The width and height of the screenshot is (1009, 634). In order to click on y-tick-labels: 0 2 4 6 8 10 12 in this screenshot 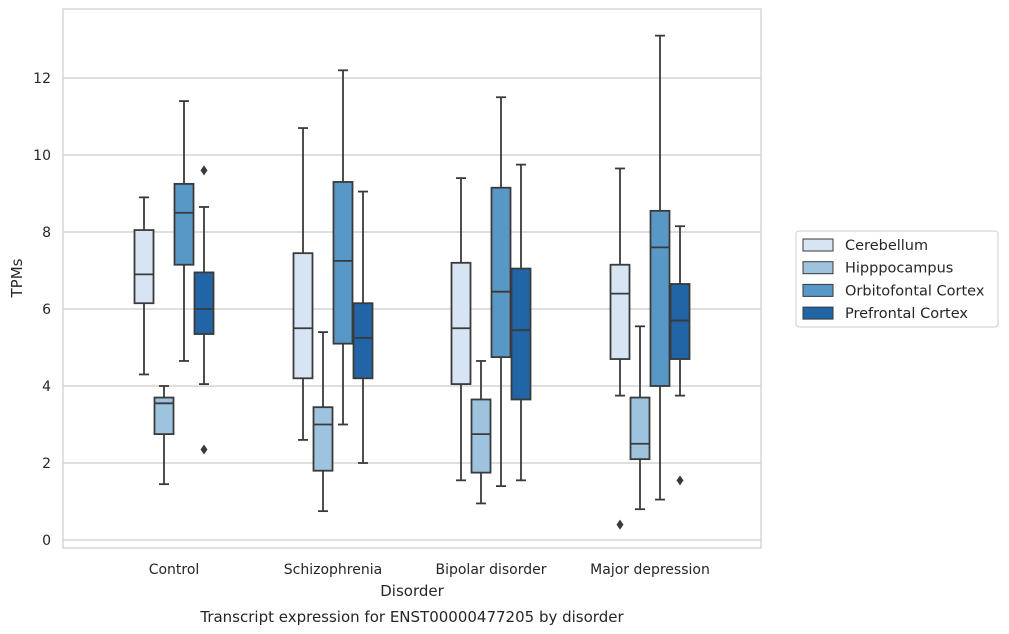, I will do `click(42, 310)`.